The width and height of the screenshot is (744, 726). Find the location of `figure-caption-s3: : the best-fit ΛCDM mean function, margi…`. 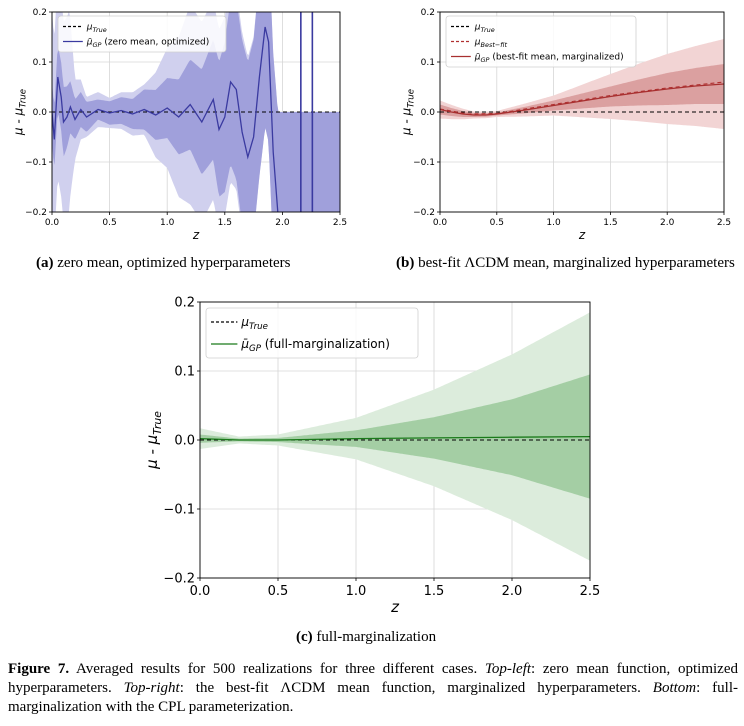

figure-caption-s3: : the best-fit ΛCDM mean function, margi… is located at coordinates (416, 688).